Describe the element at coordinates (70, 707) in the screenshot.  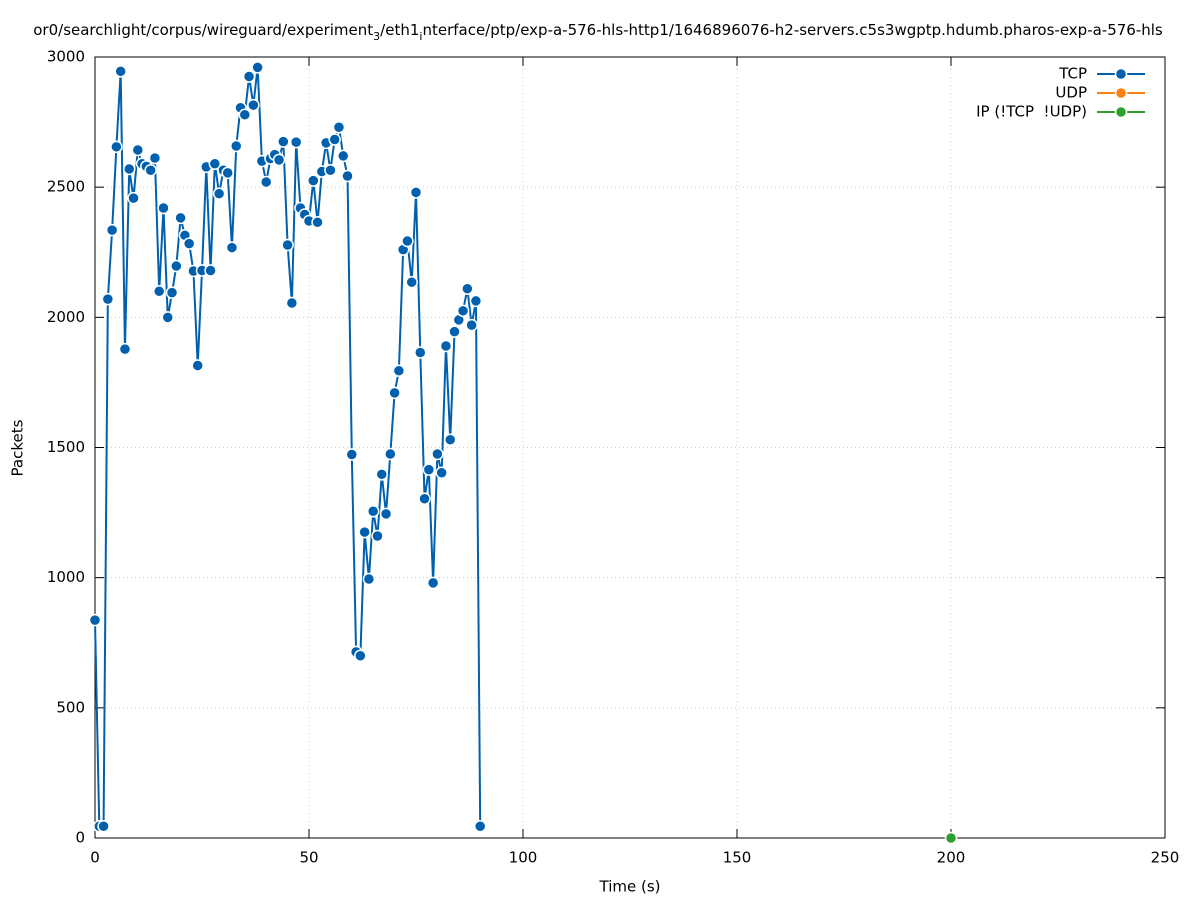
I see `y-tick-label: 500` at that location.